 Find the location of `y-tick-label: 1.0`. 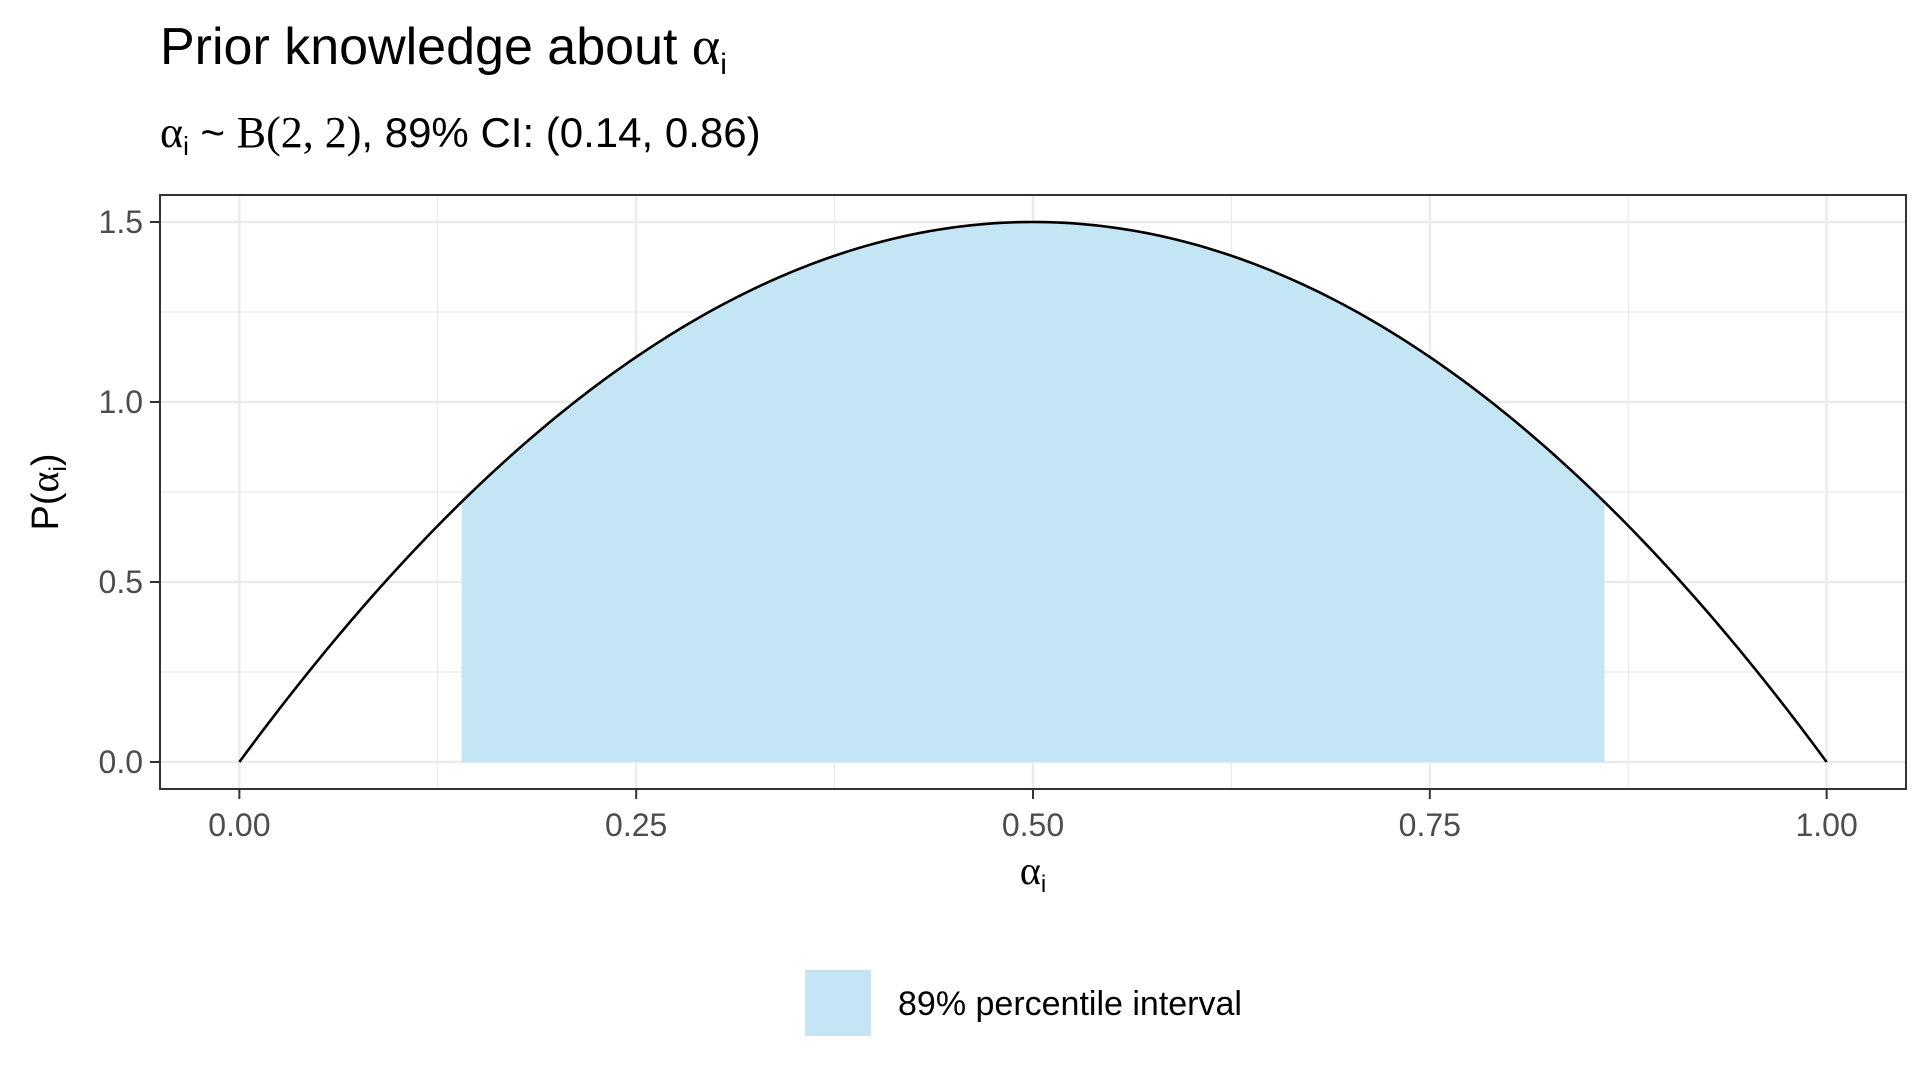

y-tick-label: 1.0 is located at coordinates (121, 402).